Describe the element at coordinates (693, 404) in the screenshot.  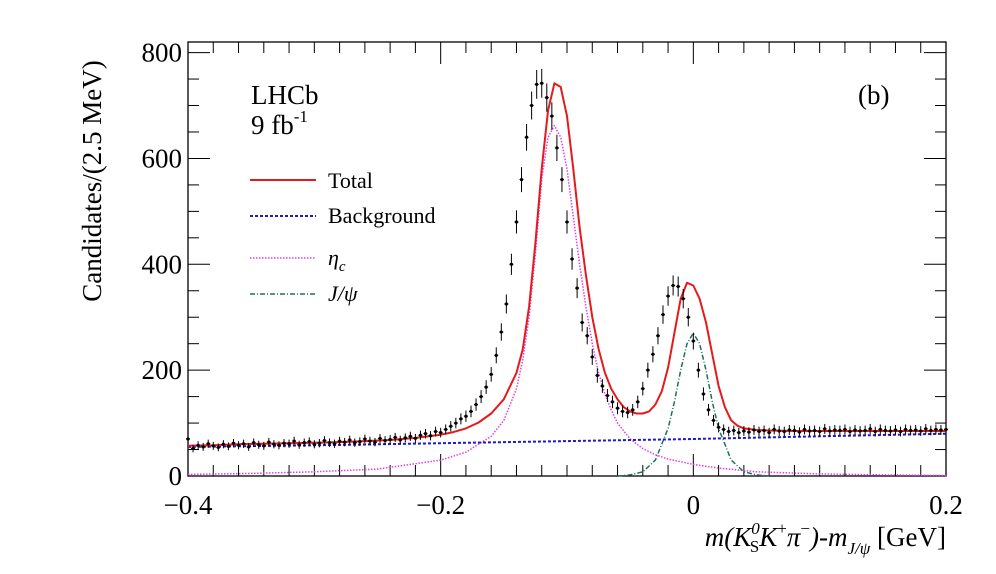
I see `jpsi-line` at that location.